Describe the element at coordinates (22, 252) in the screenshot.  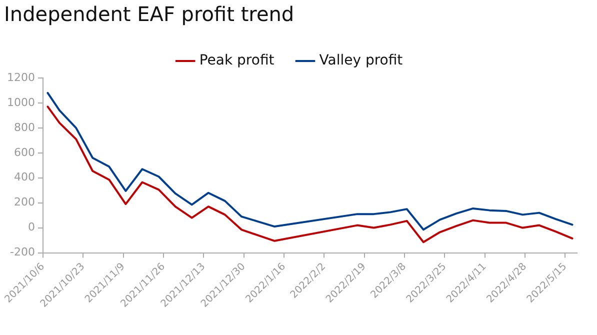
I see `y-tick-label: -200` at that location.